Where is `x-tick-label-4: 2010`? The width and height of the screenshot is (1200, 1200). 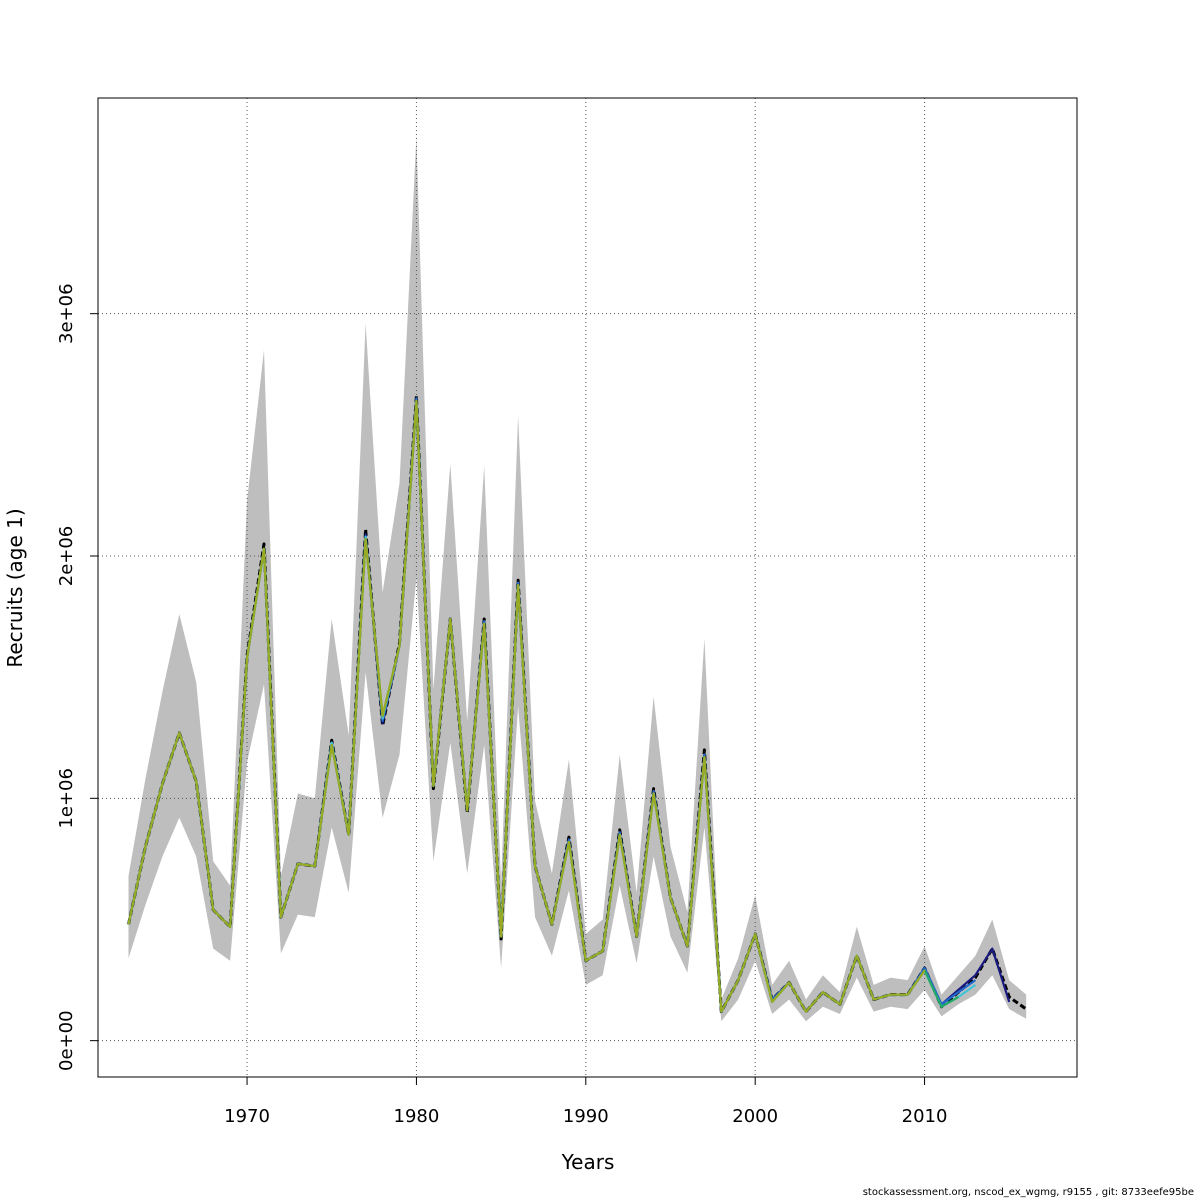
x-tick-label-4: 2010 is located at coordinates (925, 1116).